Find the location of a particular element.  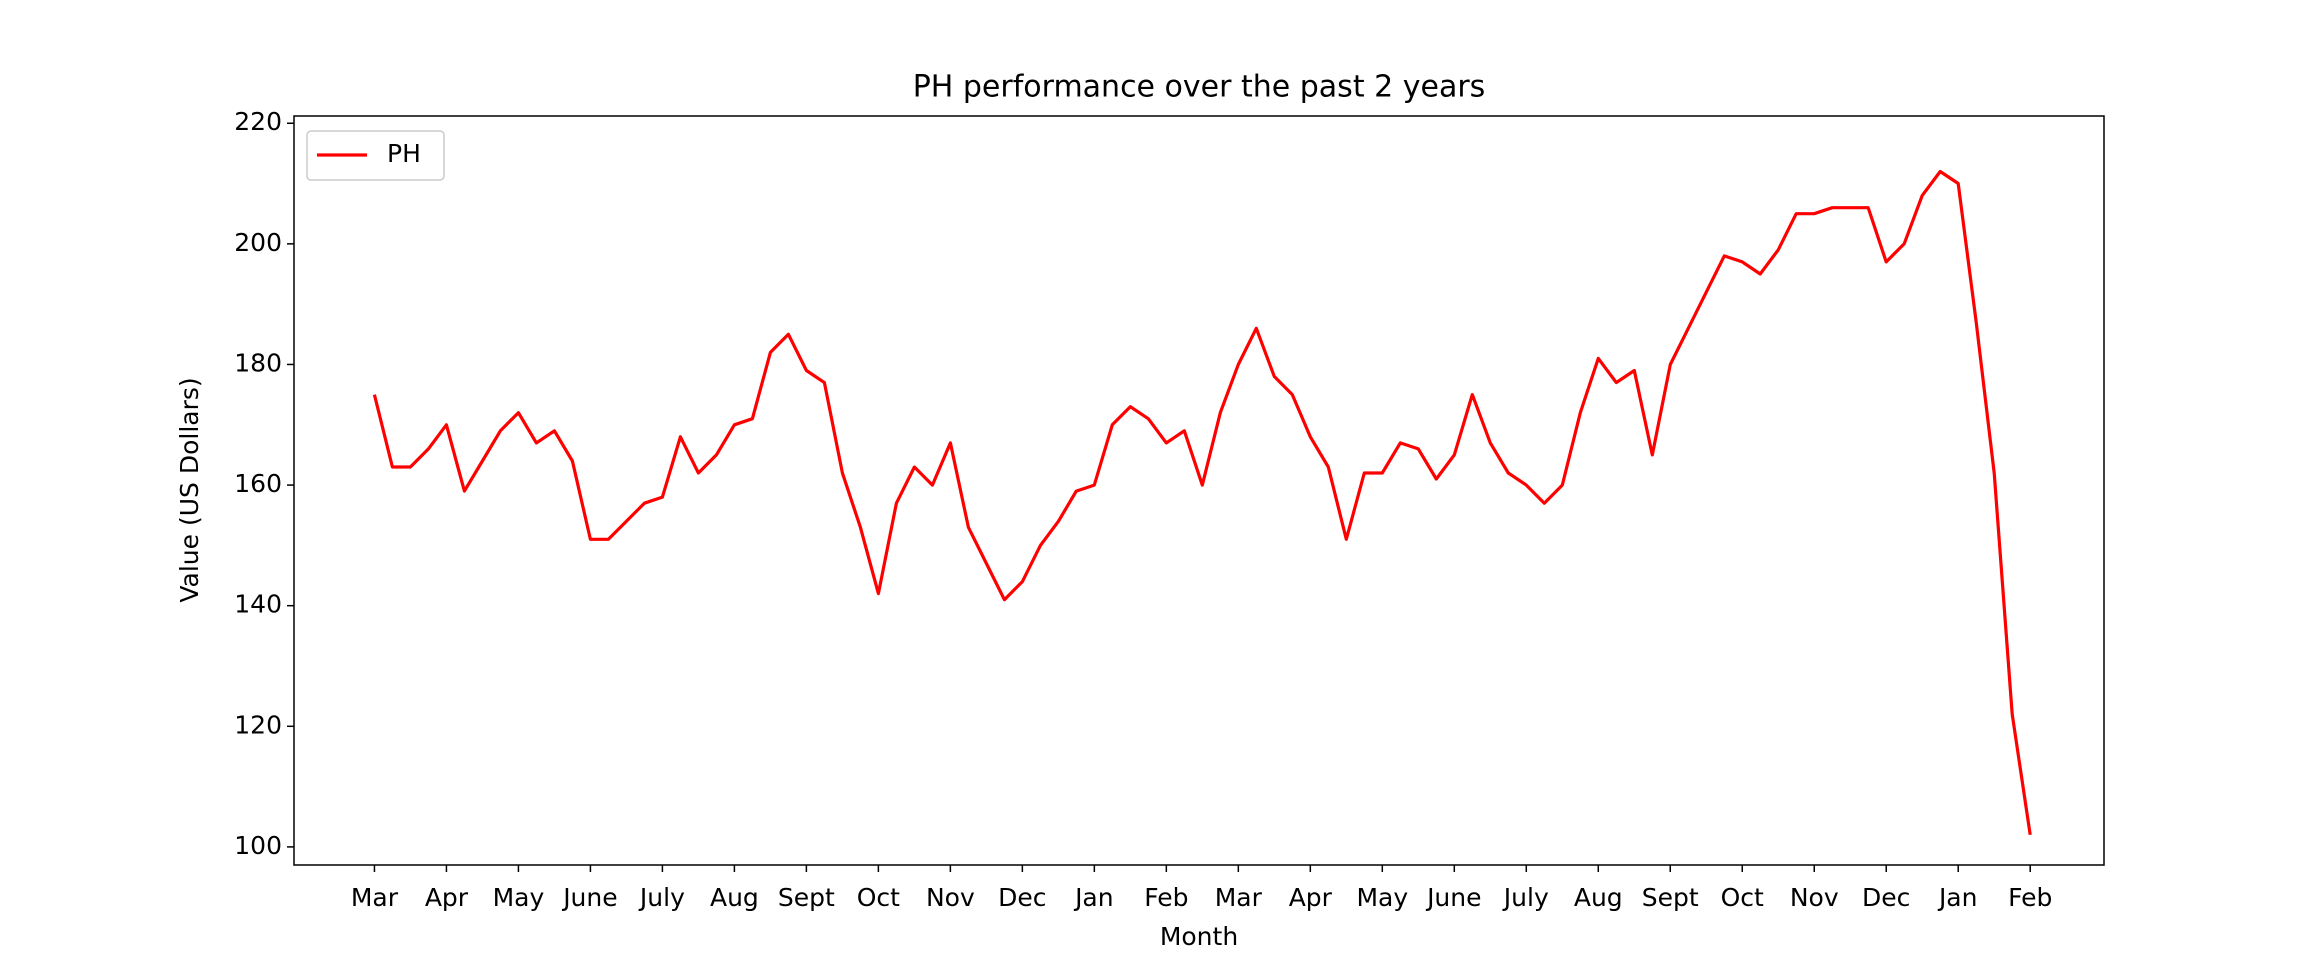

chart-title: PH performance over the past 2 years is located at coordinates (1199, 87).